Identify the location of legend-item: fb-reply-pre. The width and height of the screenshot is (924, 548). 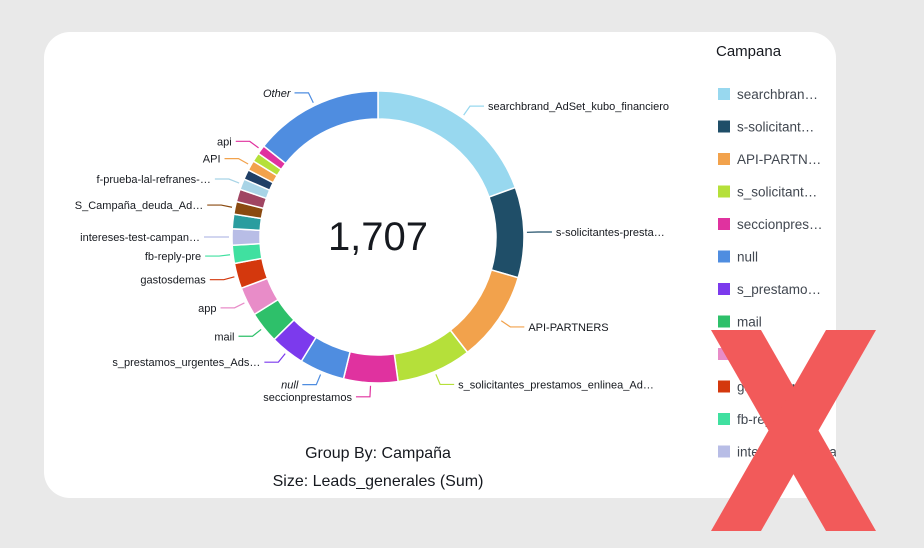
(771, 419).